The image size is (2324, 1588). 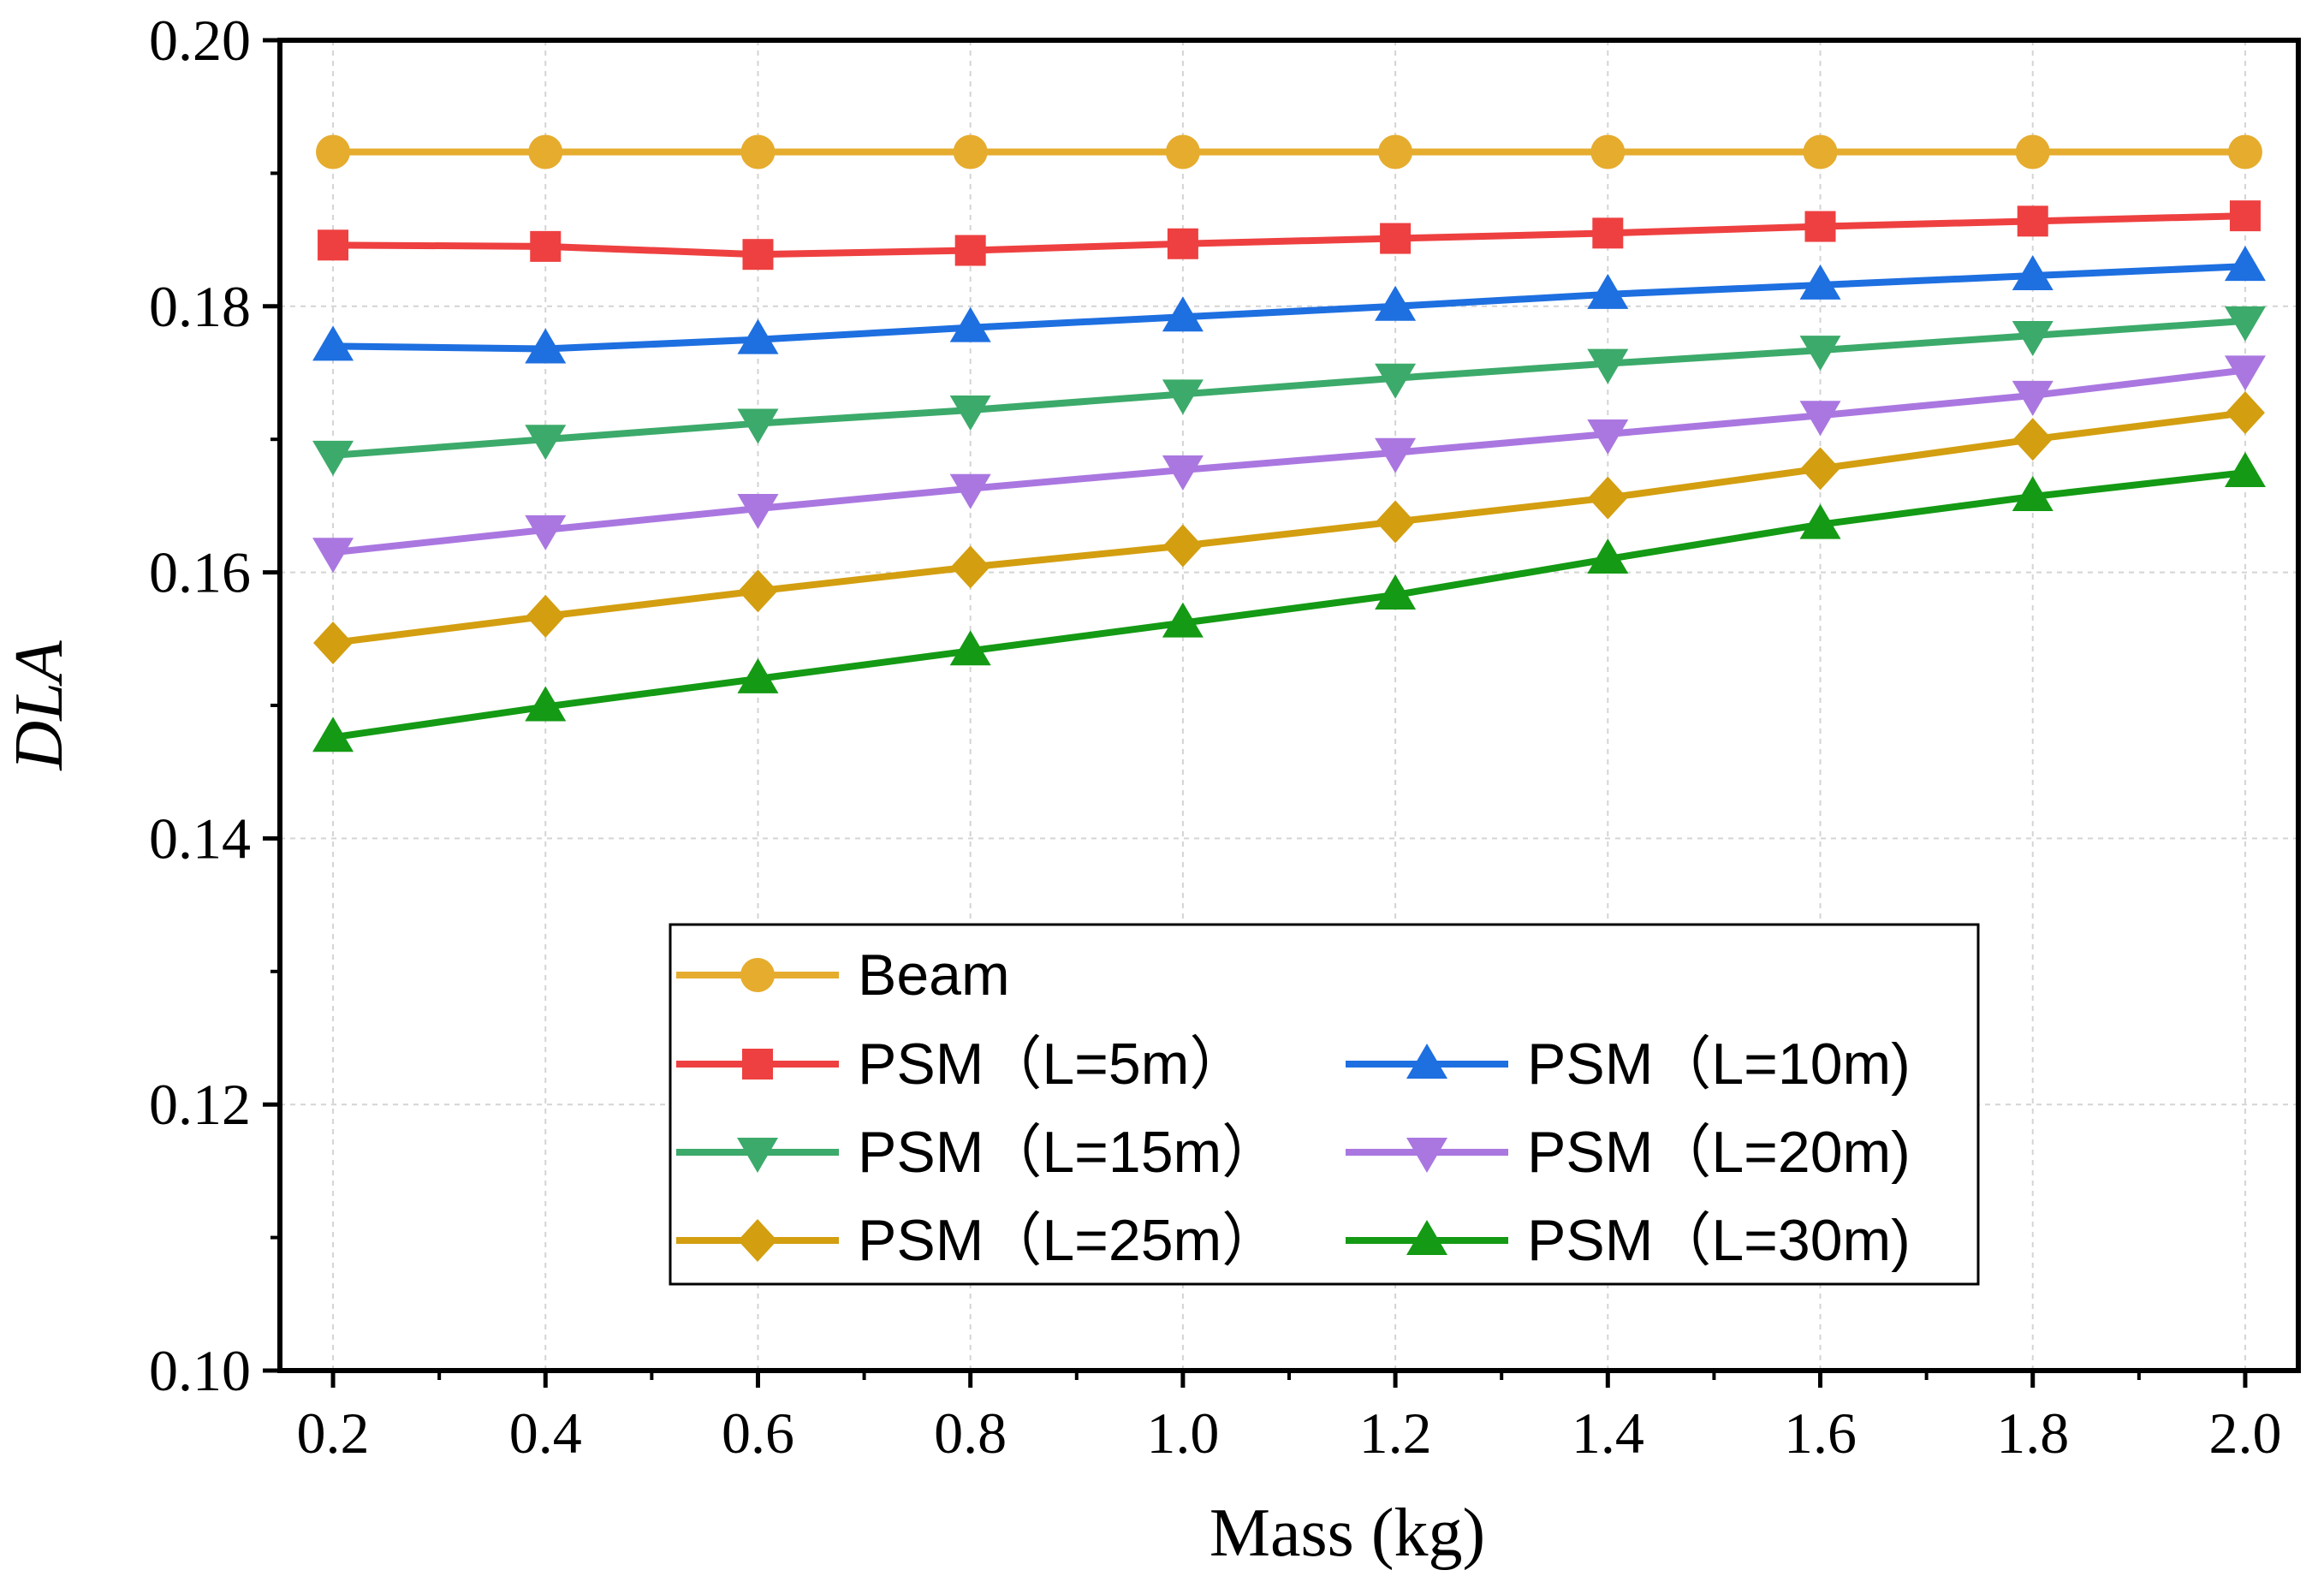 What do you see at coordinates (1608, 1433) in the screenshot?
I see `x-tick-label: 1.4` at bounding box center [1608, 1433].